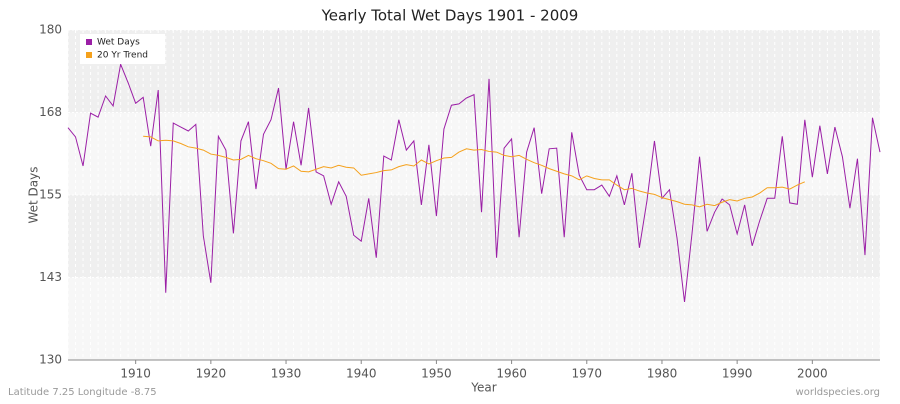 This screenshot has width=900, height=404. I want to click on y-tick-label: 130, so click(50, 360).